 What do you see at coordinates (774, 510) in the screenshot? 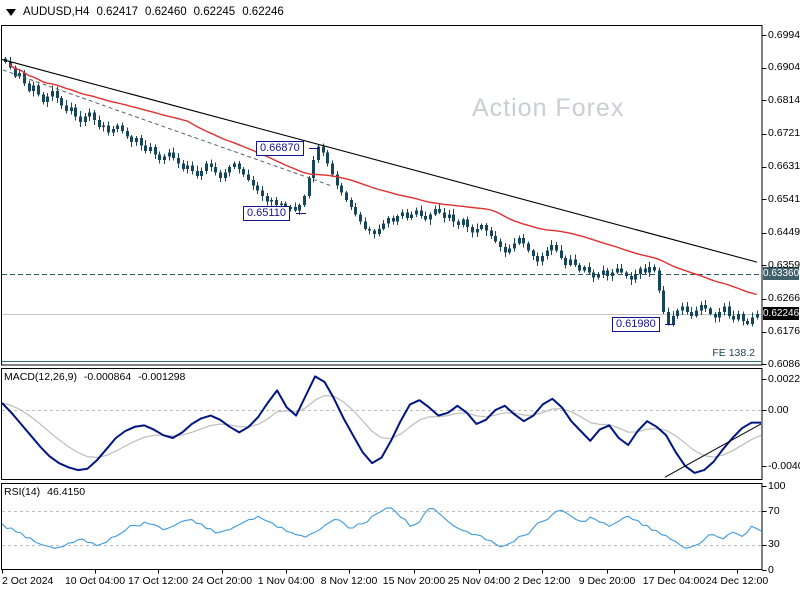
I see `rsi-y-axis-label: 70` at bounding box center [774, 510].